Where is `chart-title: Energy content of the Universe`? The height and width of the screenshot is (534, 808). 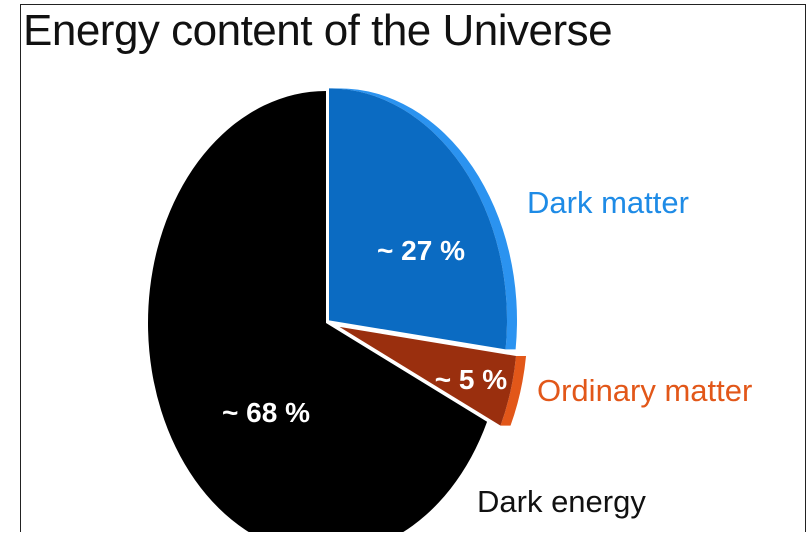
chart-title: Energy content of the Universe is located at coordinates (318, 30).